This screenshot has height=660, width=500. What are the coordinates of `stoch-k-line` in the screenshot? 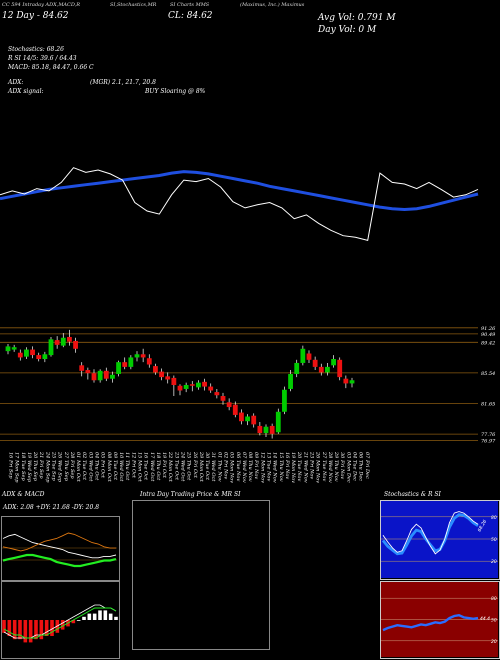 It's located at (430, 533).